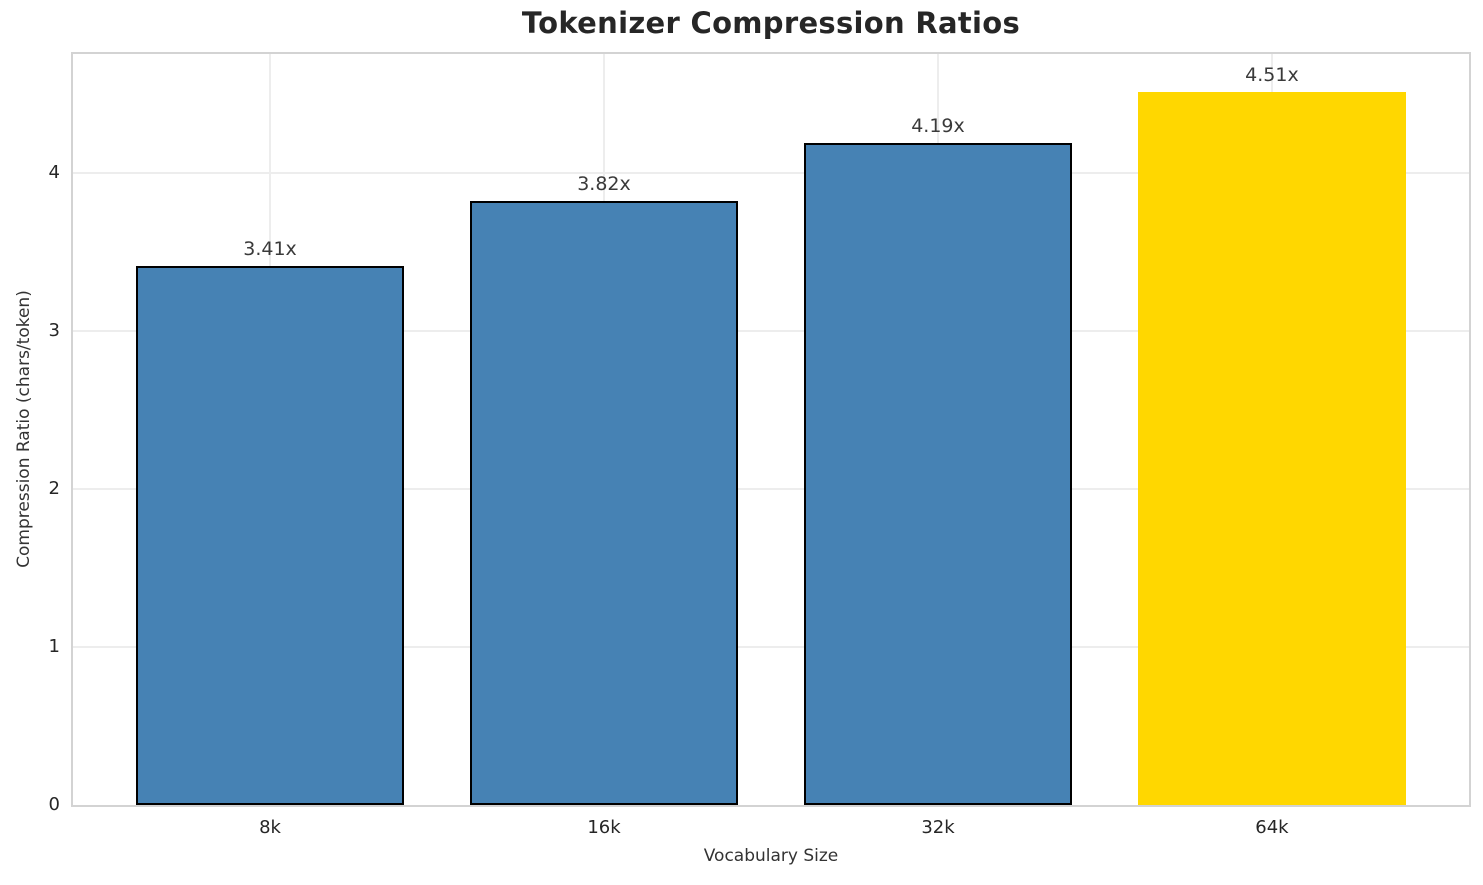 This screenshot has width=1483, height=885. Describe the element at coordinates (54, 172) in the screenshot. I see `y-tick-label: 4` at that location.